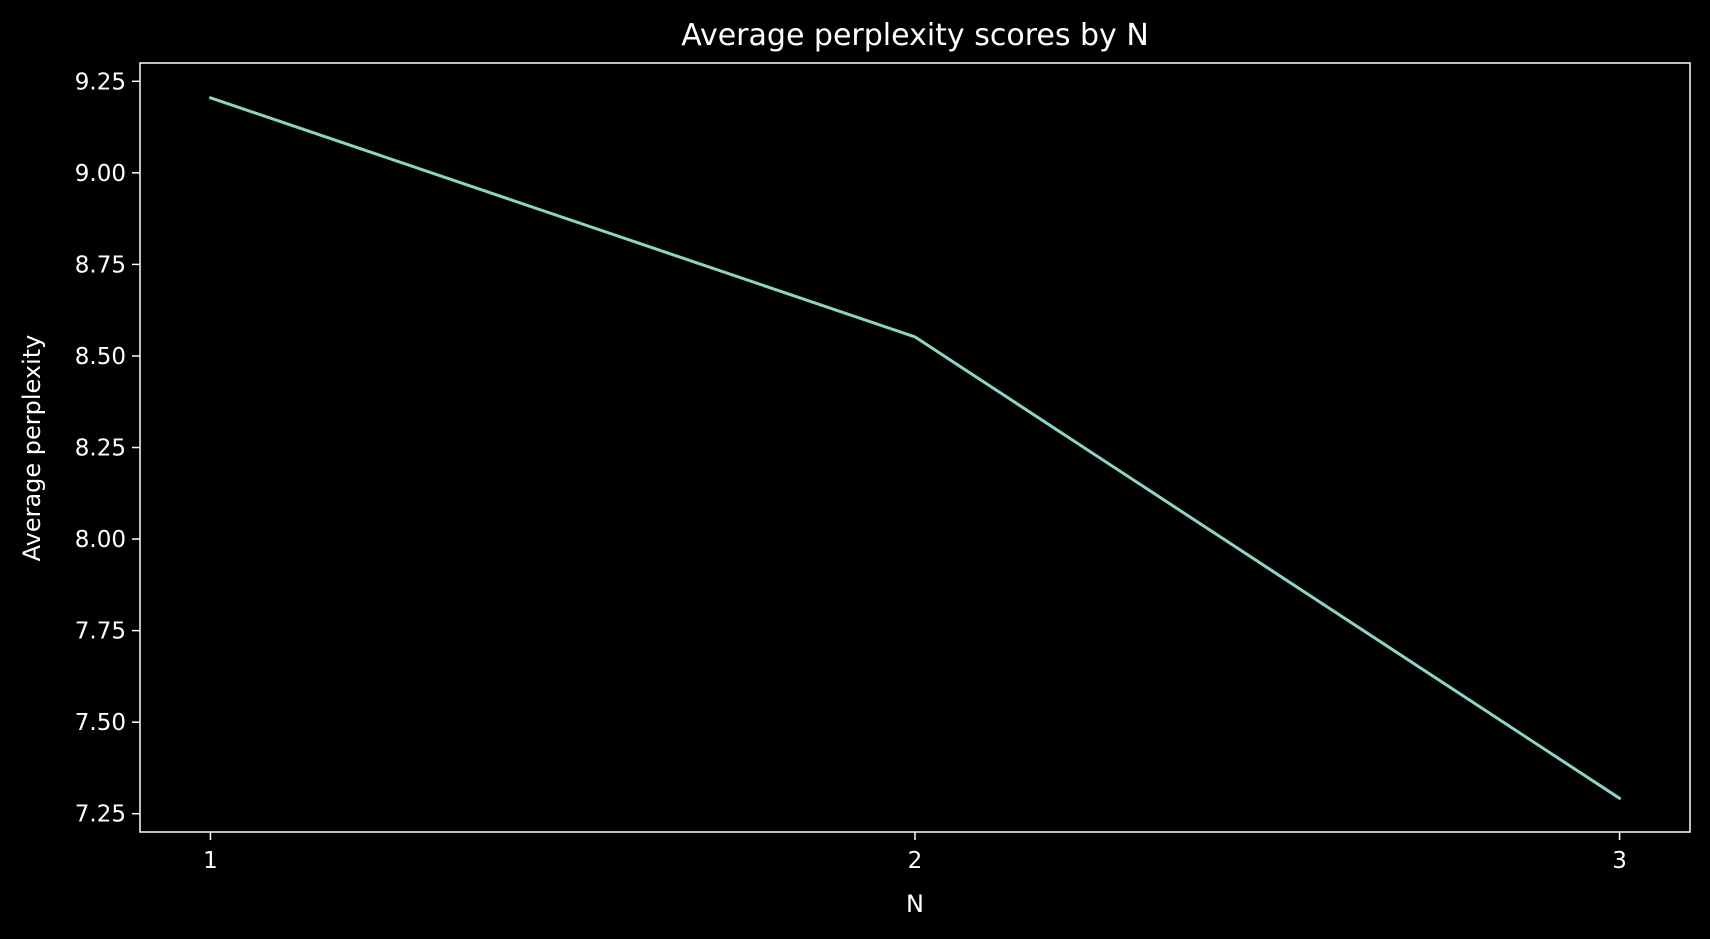 The image size is (1710, 939). What do you see at coordinates (100, 632) in the screenshot?
I see `y-tick-label: 7.75` at bounding box center [100, 632].